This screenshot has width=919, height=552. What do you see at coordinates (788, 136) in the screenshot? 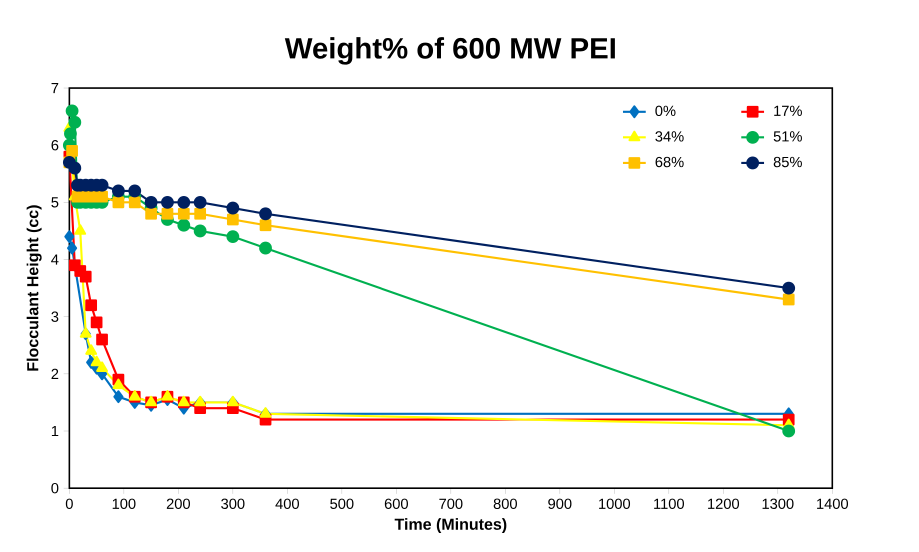
I see `legend-label: 51%` at bounding box center [788, 136].